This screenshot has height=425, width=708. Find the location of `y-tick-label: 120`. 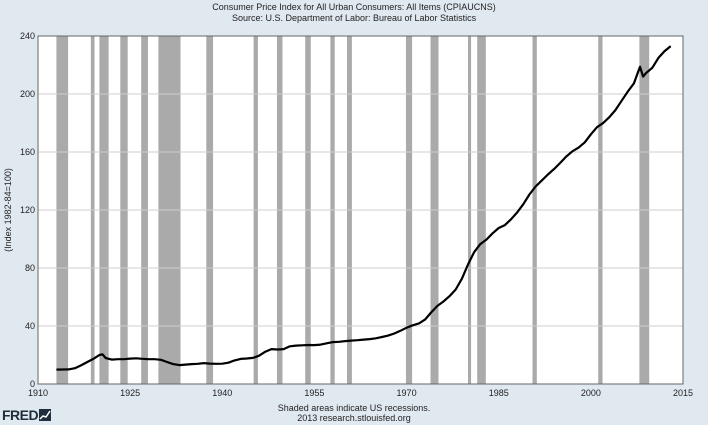

y-tick-label: 120 is located at coordinates (27, 210).